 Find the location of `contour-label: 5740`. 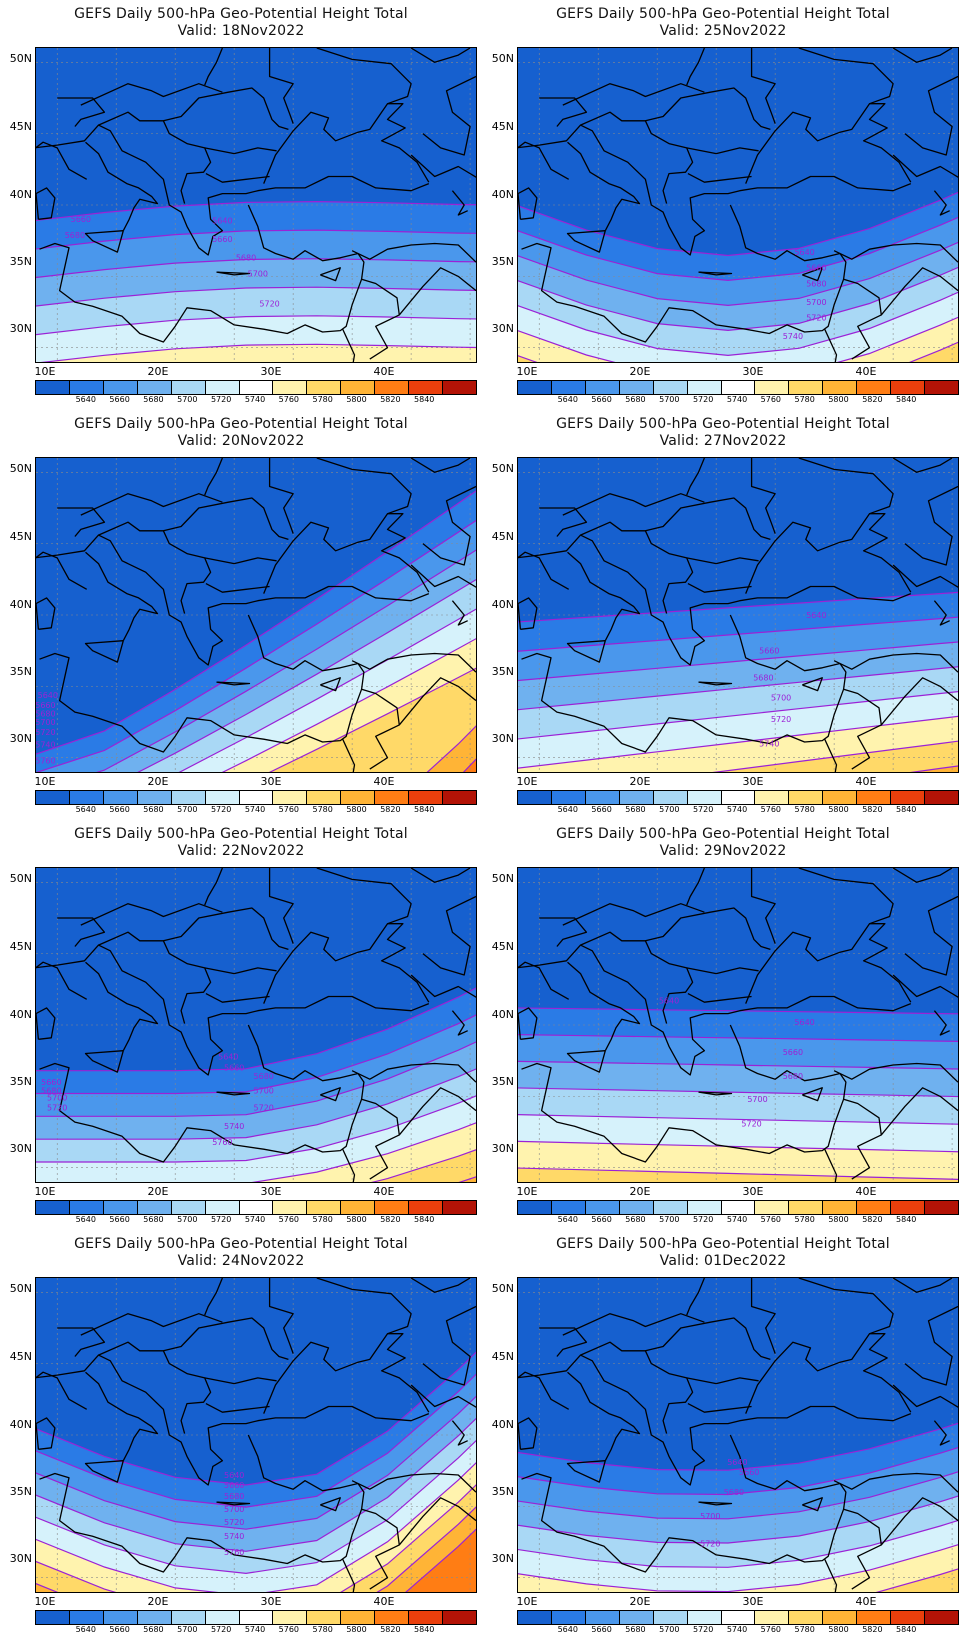

contour-label: 5740 is located at coordinates (793, 336).